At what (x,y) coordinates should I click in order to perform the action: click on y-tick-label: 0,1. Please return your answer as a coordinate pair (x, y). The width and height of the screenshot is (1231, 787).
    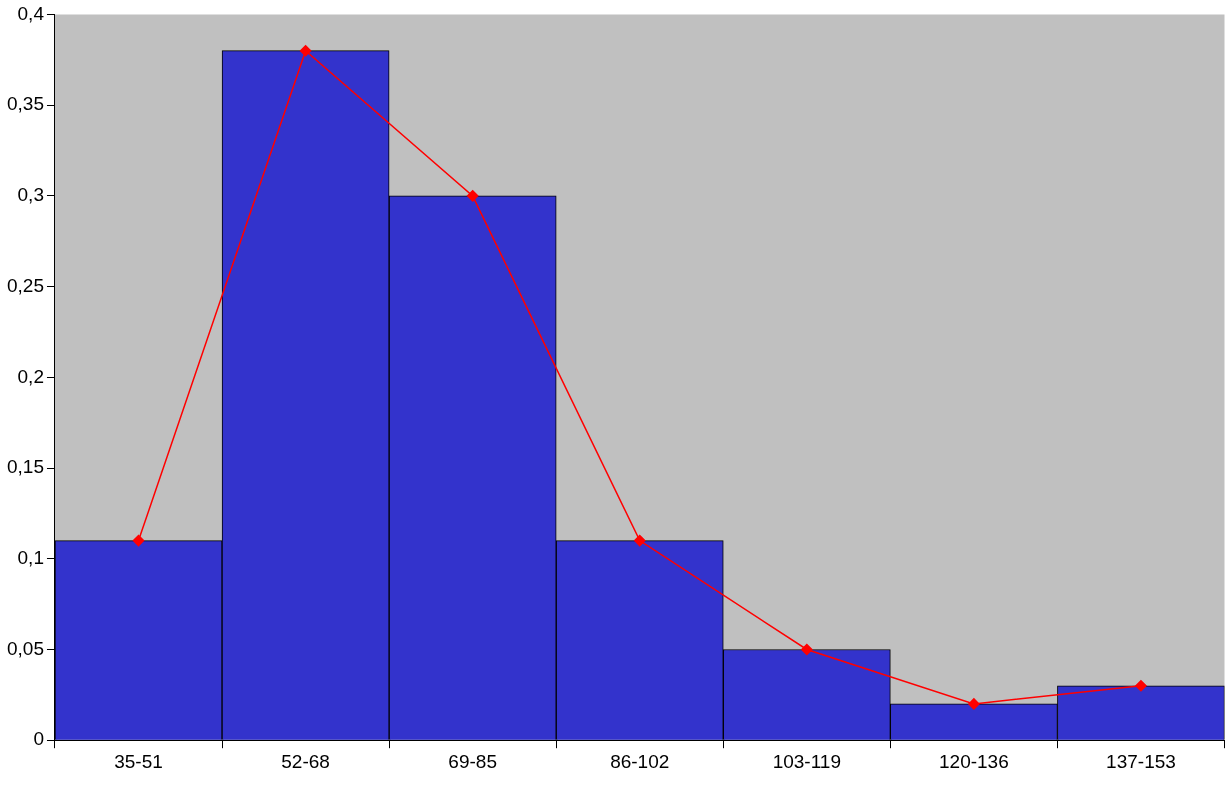
    Looking at the image, I should click on (30, 557).